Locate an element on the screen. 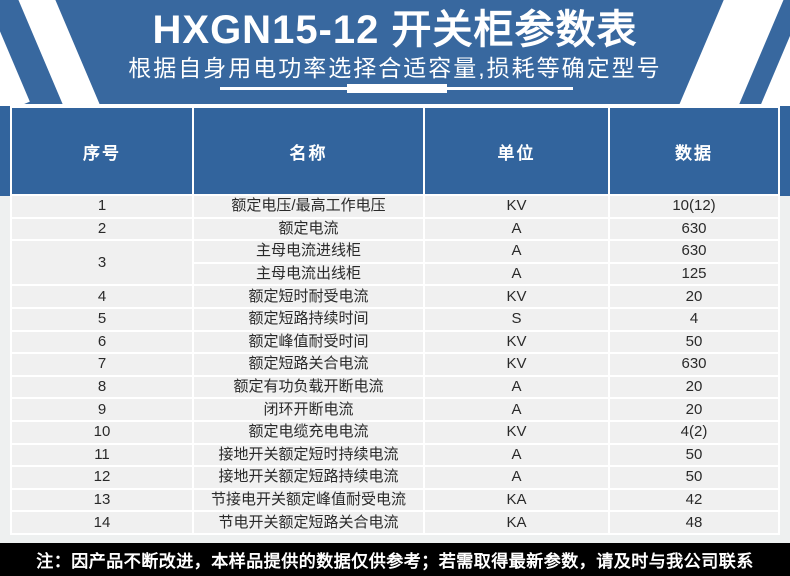 The width and height of the screenshot is (790, 576). row-value-cell: 125 is located at coordinates (694, 274).